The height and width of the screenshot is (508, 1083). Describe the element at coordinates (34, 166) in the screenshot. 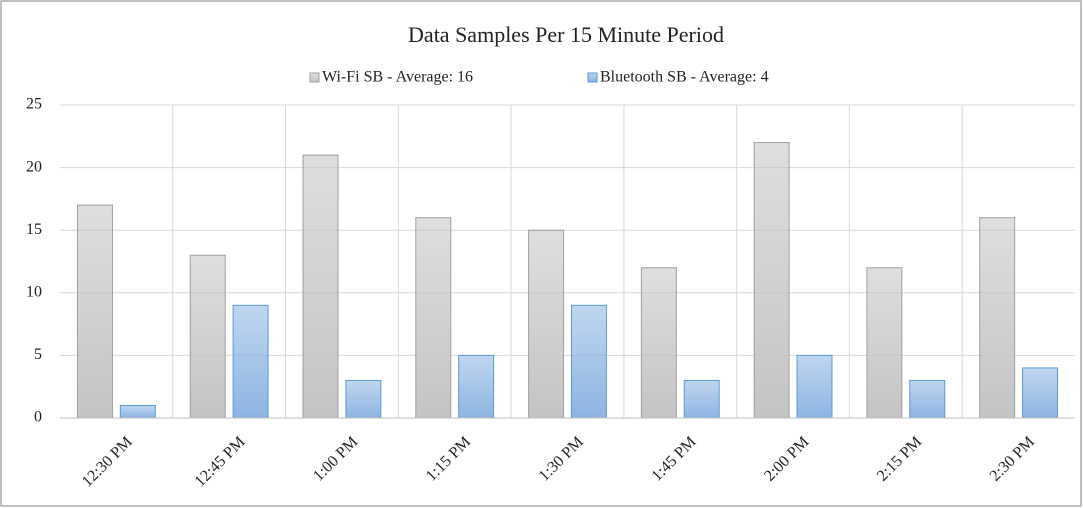

I see `y-tick-label: 20` at that location.